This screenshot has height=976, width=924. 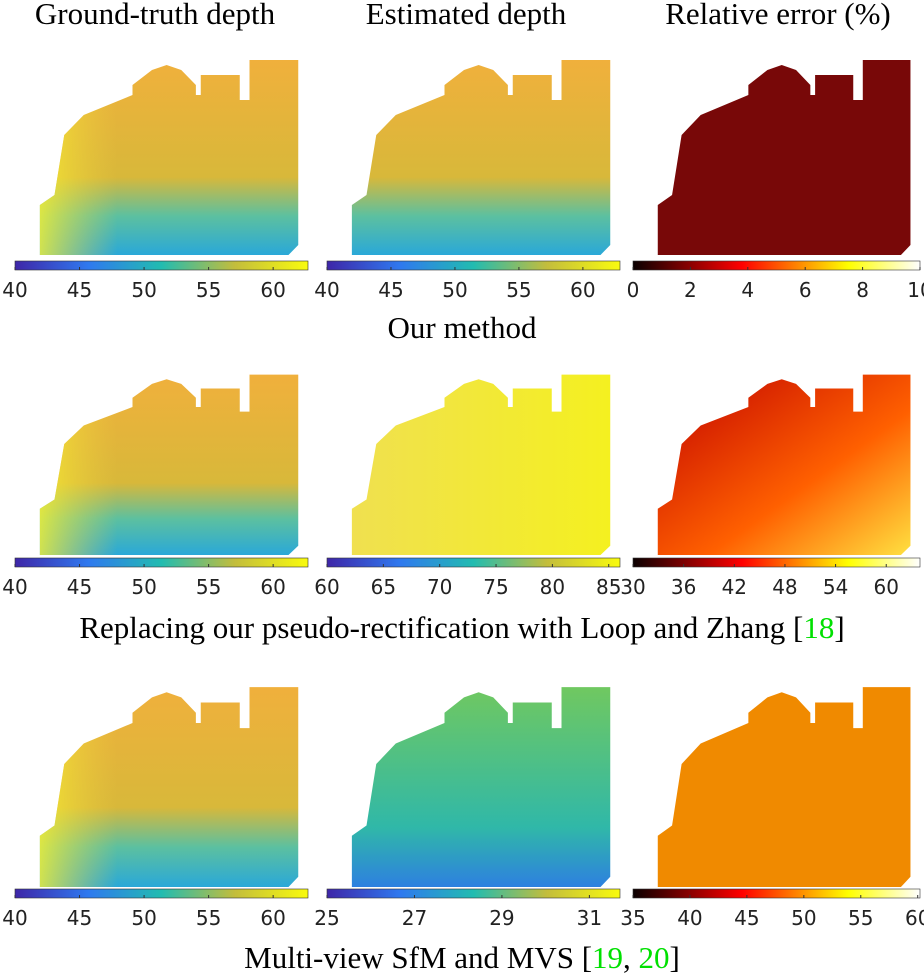 What do you see at coordinates (632, 587) in the screenshot?
I see `colorbar-tick-label: 30` at bounding box center [632, 587].